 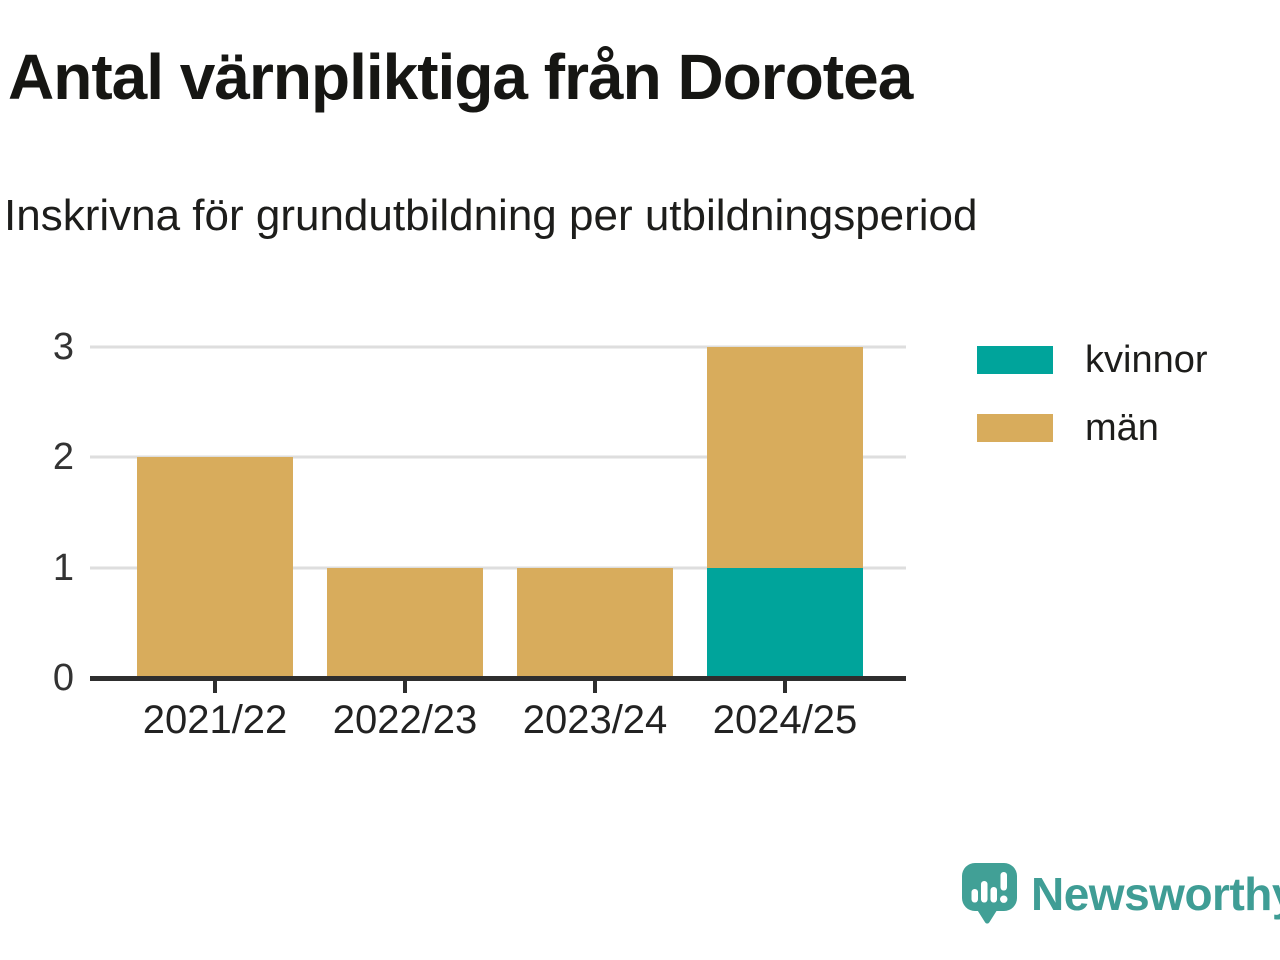 I want to click on bar-chart-bubble-icon, so click(x=989, y=893).